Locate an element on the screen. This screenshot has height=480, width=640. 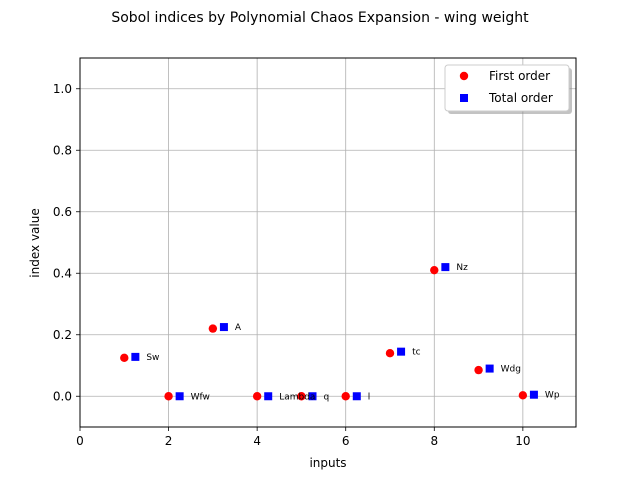
y-tick-label: 0.4 is located at coordinates (62, 273).